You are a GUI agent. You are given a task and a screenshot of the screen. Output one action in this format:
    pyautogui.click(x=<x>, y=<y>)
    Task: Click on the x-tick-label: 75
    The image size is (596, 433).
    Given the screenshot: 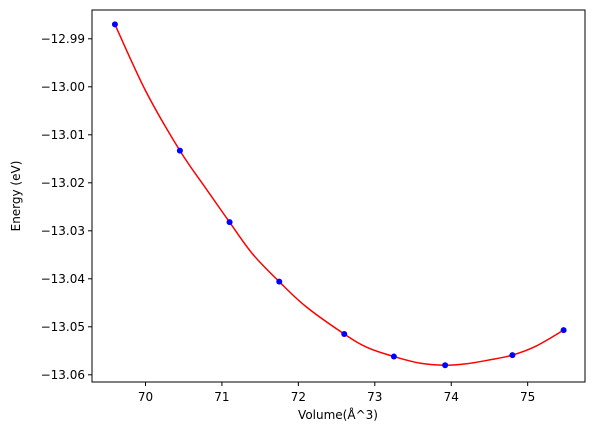 What is the action you would take?
    pyautogui.click(x=527, y=397)
    